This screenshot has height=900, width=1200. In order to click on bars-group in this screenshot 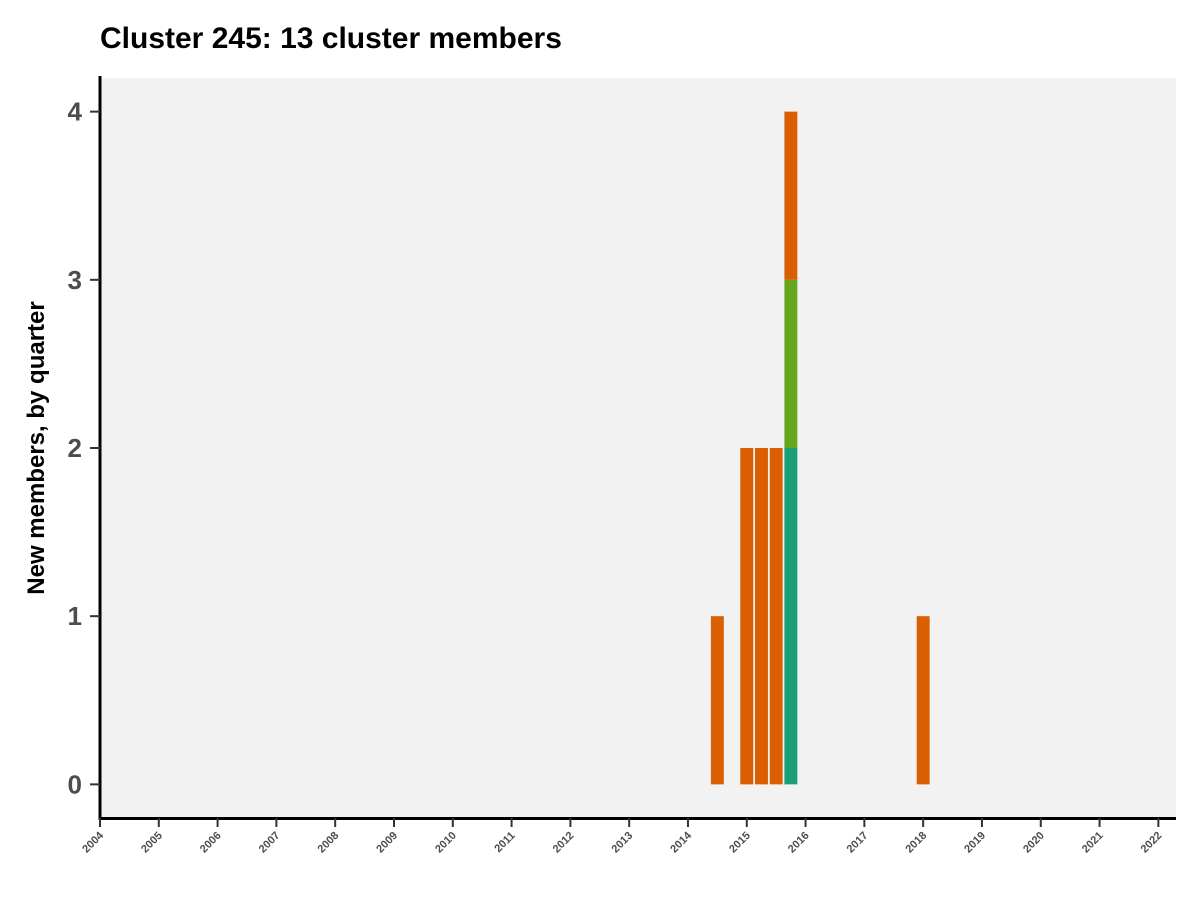, I will do `click(820, 448)`.